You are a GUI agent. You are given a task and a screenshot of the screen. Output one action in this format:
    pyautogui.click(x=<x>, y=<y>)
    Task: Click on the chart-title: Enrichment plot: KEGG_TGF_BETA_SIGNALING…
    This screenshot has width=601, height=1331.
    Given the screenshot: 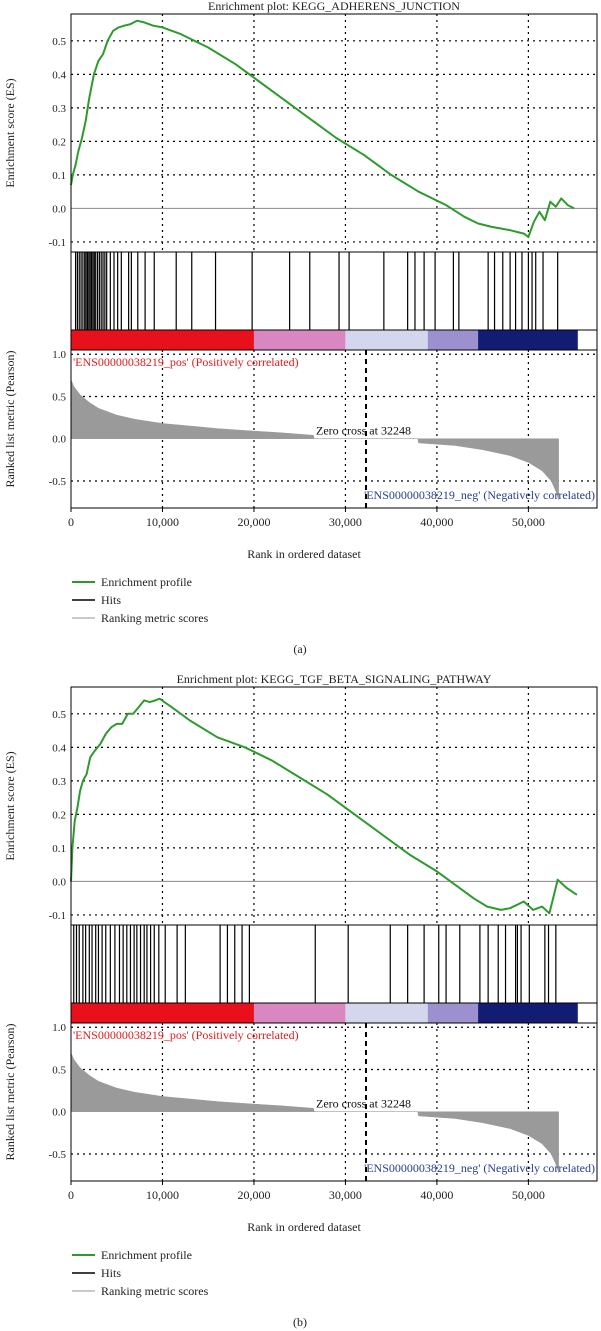 What is the action you would take?
    pyautogui.click(x=334, y=679)
    